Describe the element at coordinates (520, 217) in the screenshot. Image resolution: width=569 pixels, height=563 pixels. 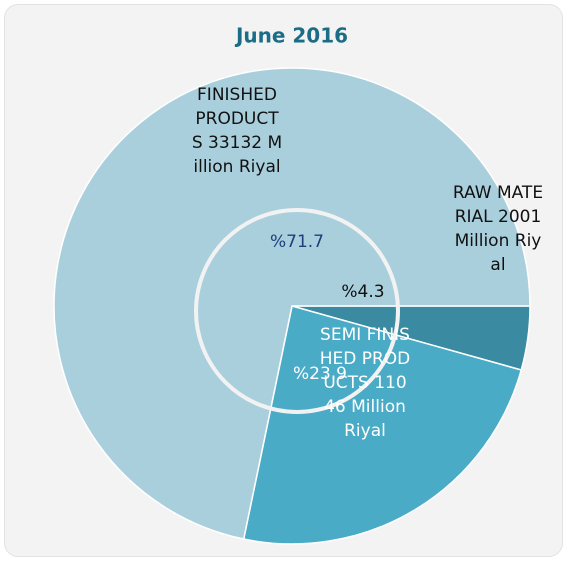
I see `value-label: 2001` at that location.